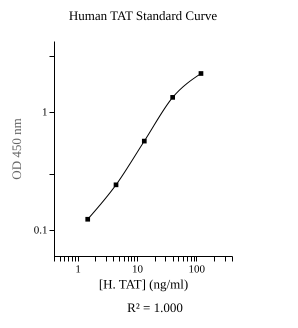 This screenshot has height=328, width=298. What do you see at coordinates (78, 270) in the screenshot?
I see `x-tick-label: 1` at bounding box center [78, 270].